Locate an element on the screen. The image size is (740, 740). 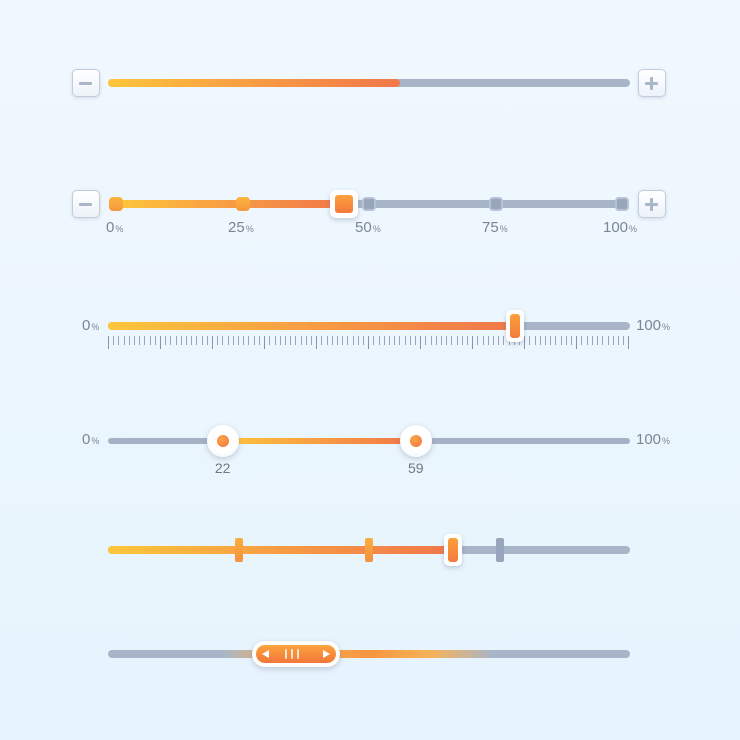
triangle-right-icon is located at coordinates (326, 654).